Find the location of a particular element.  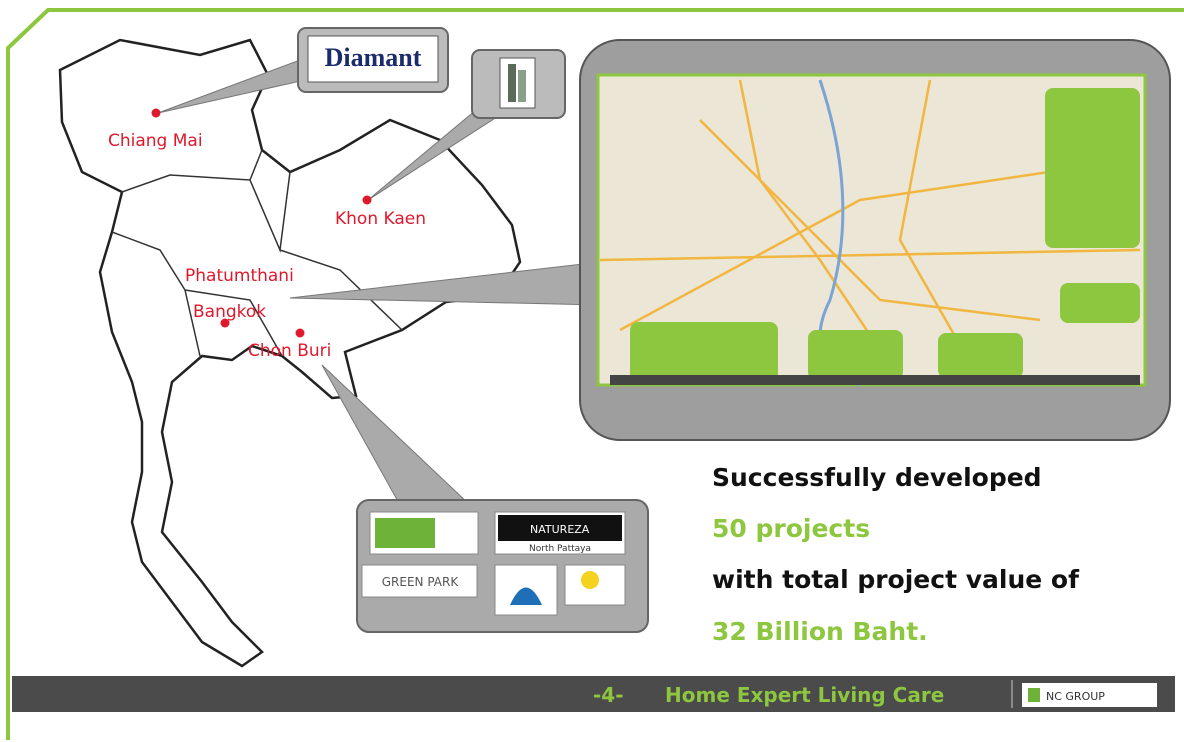

footer-bar is located at coordinates (593, 694).